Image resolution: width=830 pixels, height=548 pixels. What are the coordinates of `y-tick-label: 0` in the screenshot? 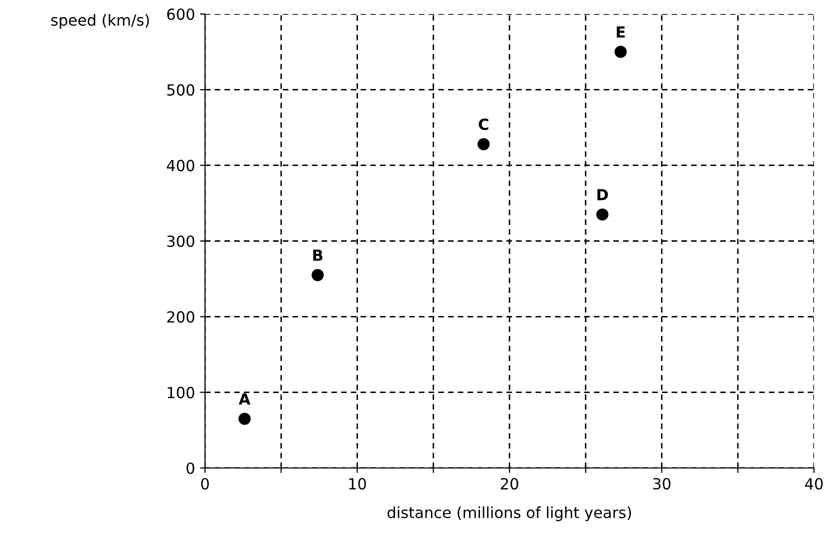 It's located at (190, 468).